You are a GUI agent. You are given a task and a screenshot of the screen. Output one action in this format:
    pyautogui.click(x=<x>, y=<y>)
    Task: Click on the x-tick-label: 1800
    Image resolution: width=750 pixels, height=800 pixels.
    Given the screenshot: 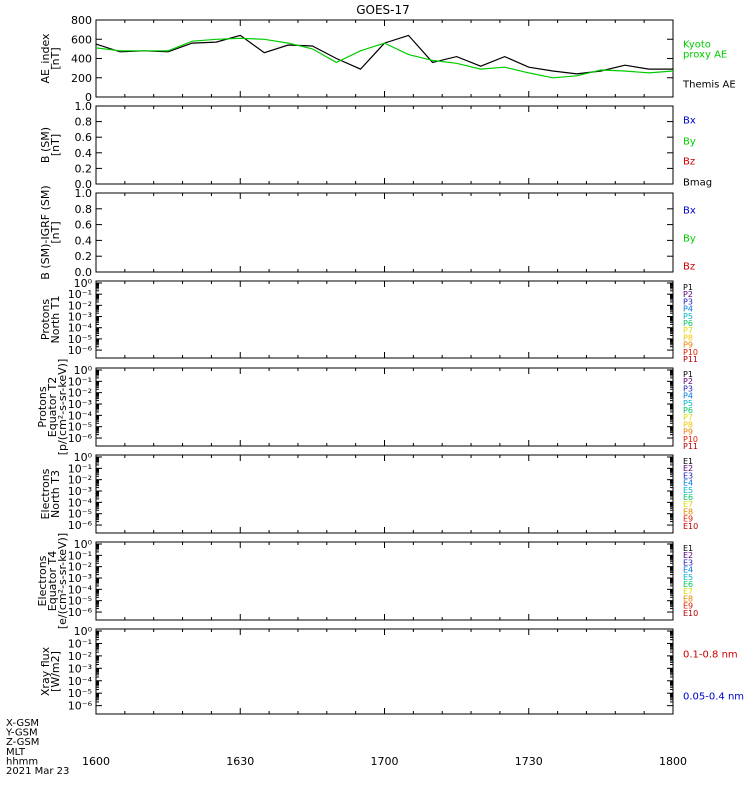 What is the action you would take?
    pyautogui.click(x=673, y=761)
    